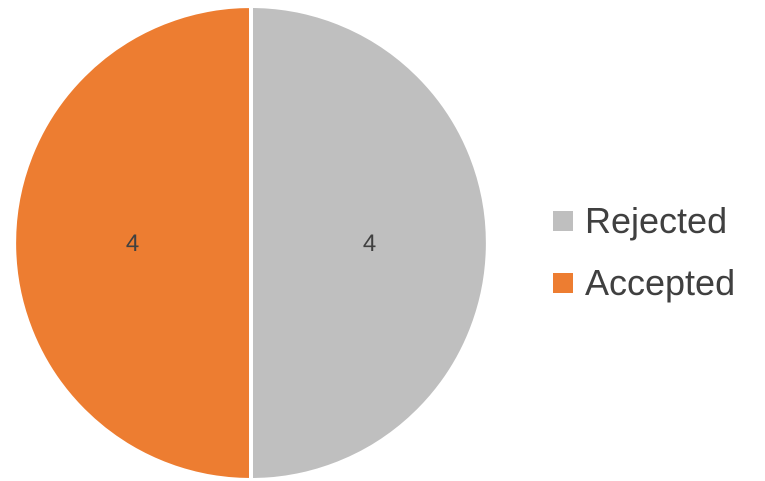 This screenshot has height=481, width=765. Describe the element at coordinates (660, 282) in the screenshot. I see `legend-label-accepted: Accepted` at that location.